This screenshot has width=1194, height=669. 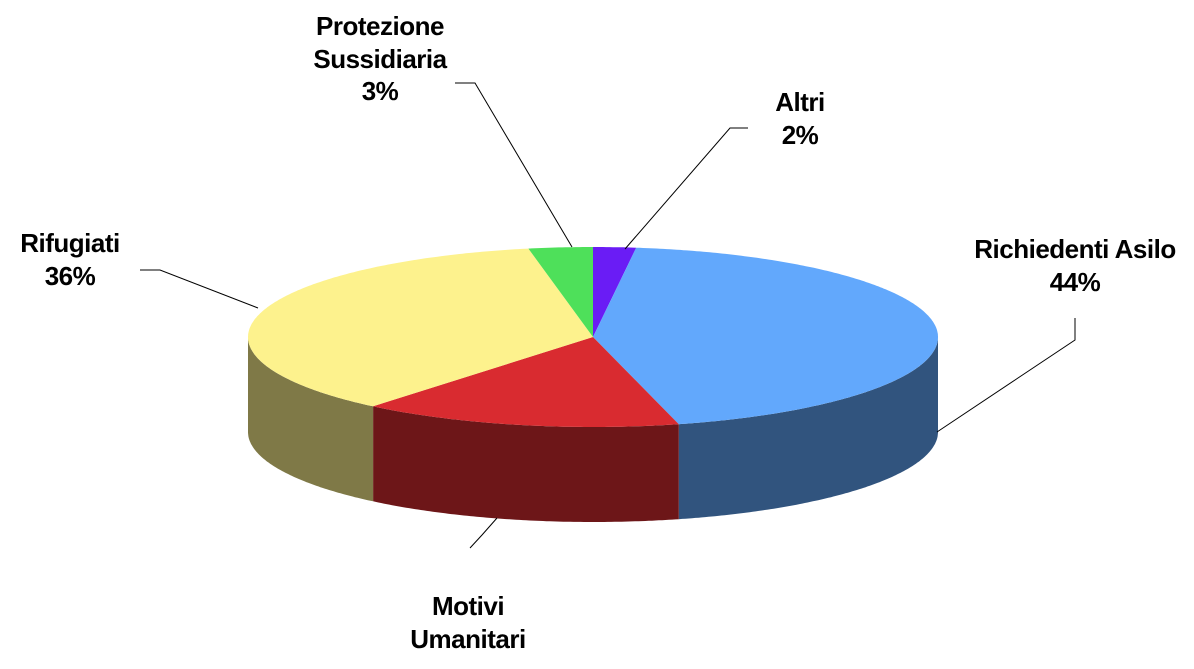 What do you see at coordinates (800, 102) in the screenshot?
I see `category-label: Altri` at bounding box center [800, 102].